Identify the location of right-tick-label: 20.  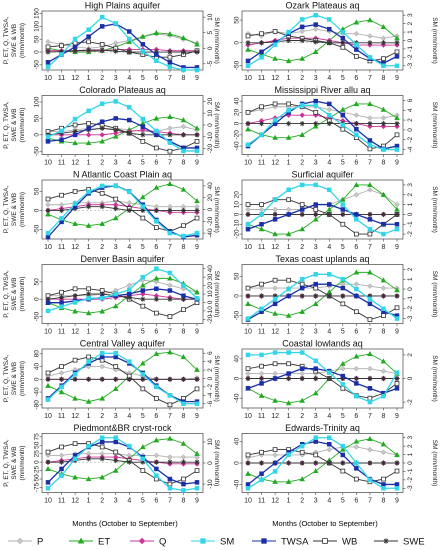
(210, 101).